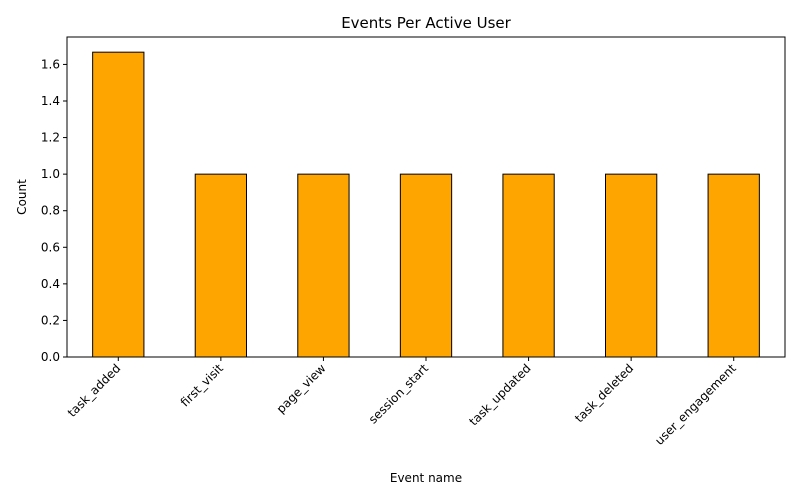 The width and height of the screenshot is (800, 504). I want to click on y-tick-label: 1.2, so click(50, 138).